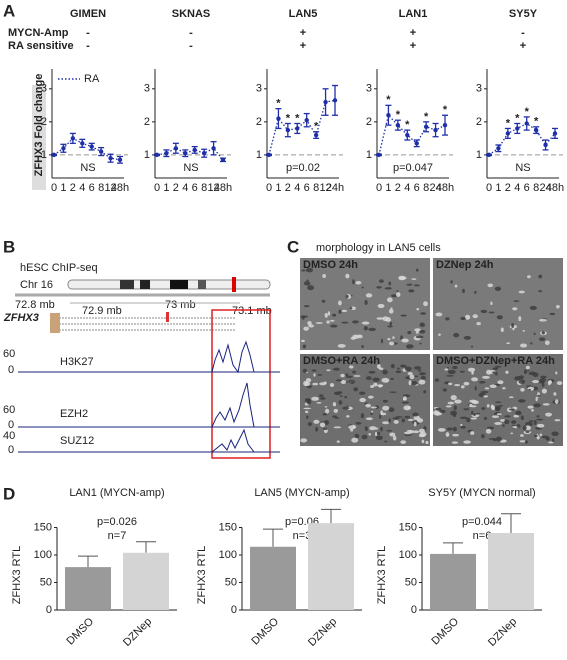 This screenshot has width=567, height=660. What do you see at coordinates (11, 450) in the screenshot?
I see `track-scale: 0` at bounding box center [11, 450].